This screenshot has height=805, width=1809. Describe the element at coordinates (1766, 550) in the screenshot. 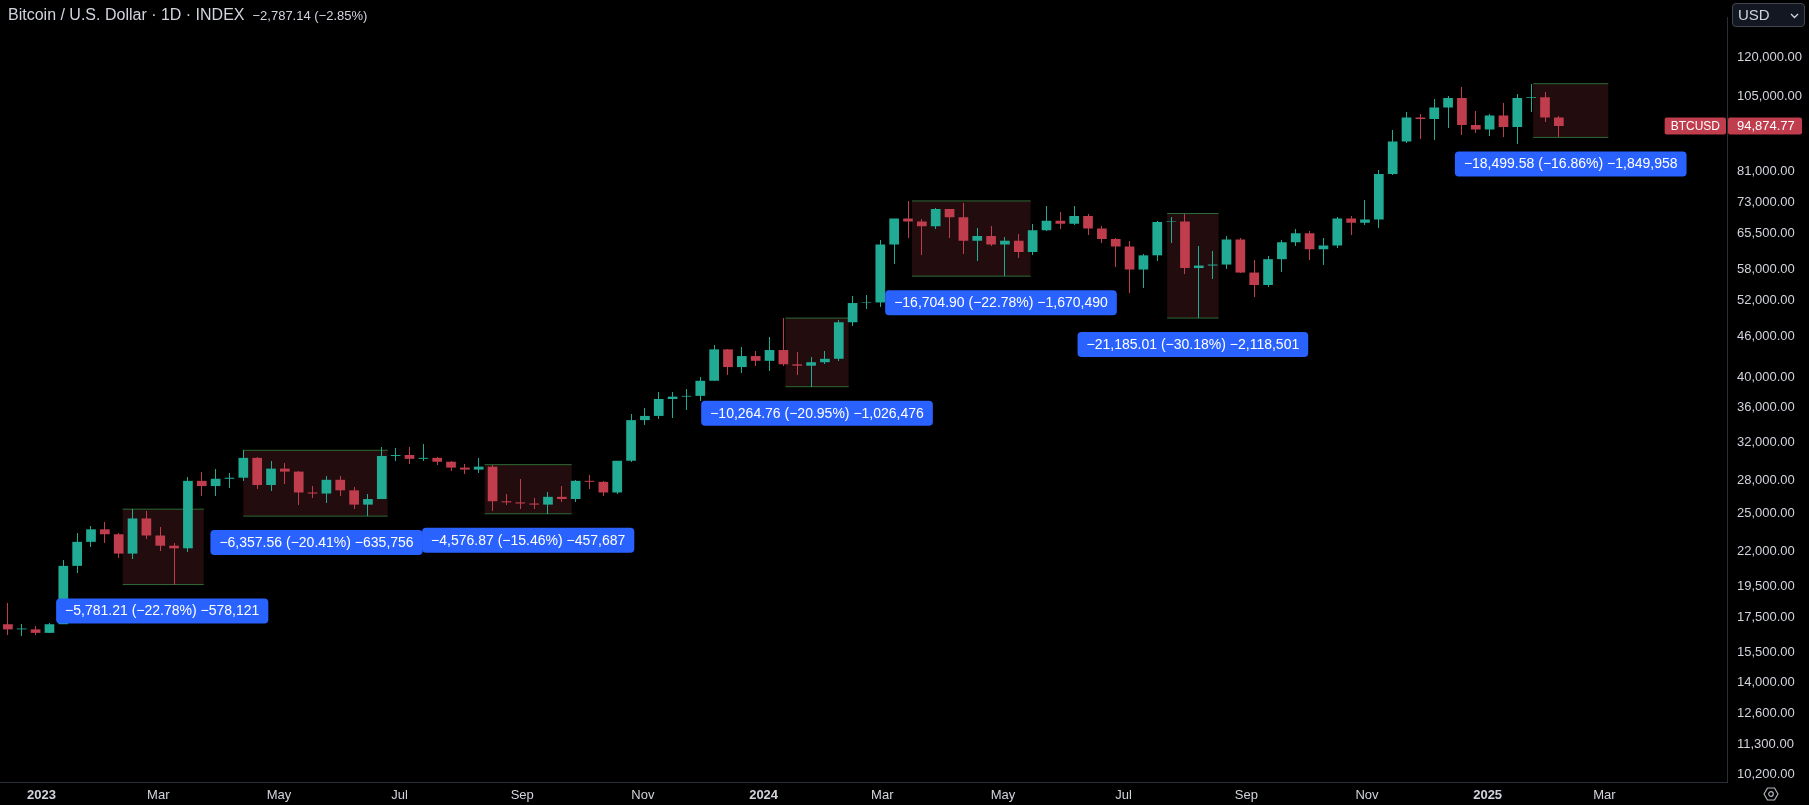

I see `y-tick-label: 22,000.00` at that location.